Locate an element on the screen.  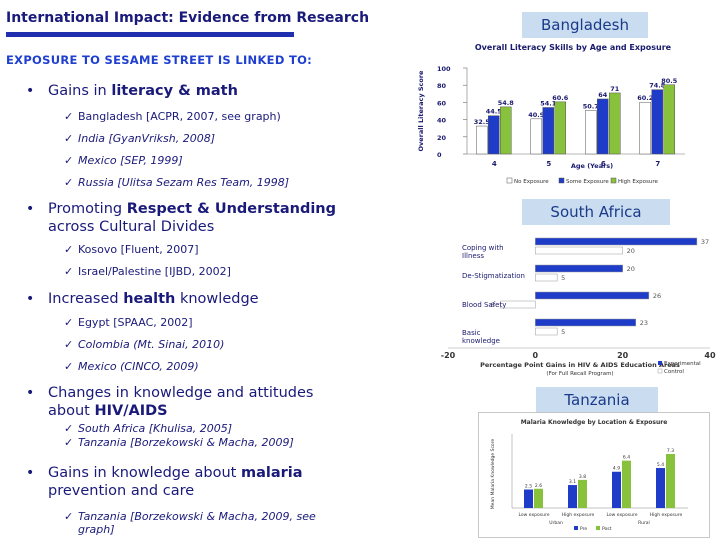
sub-item: ✓ Bangladesh [ACPR, 2007, see graph) is located at coordinates (172, 116).